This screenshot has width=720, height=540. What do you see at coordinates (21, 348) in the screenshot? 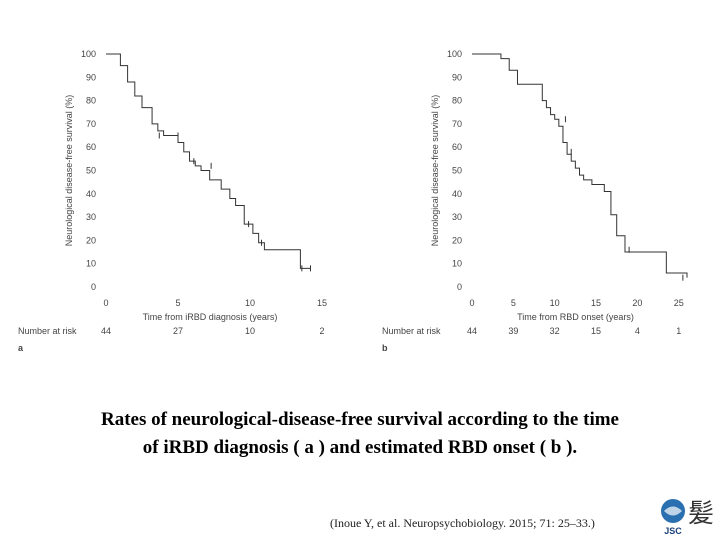
I see `panel-label: a` at bounding box center [21, 348].